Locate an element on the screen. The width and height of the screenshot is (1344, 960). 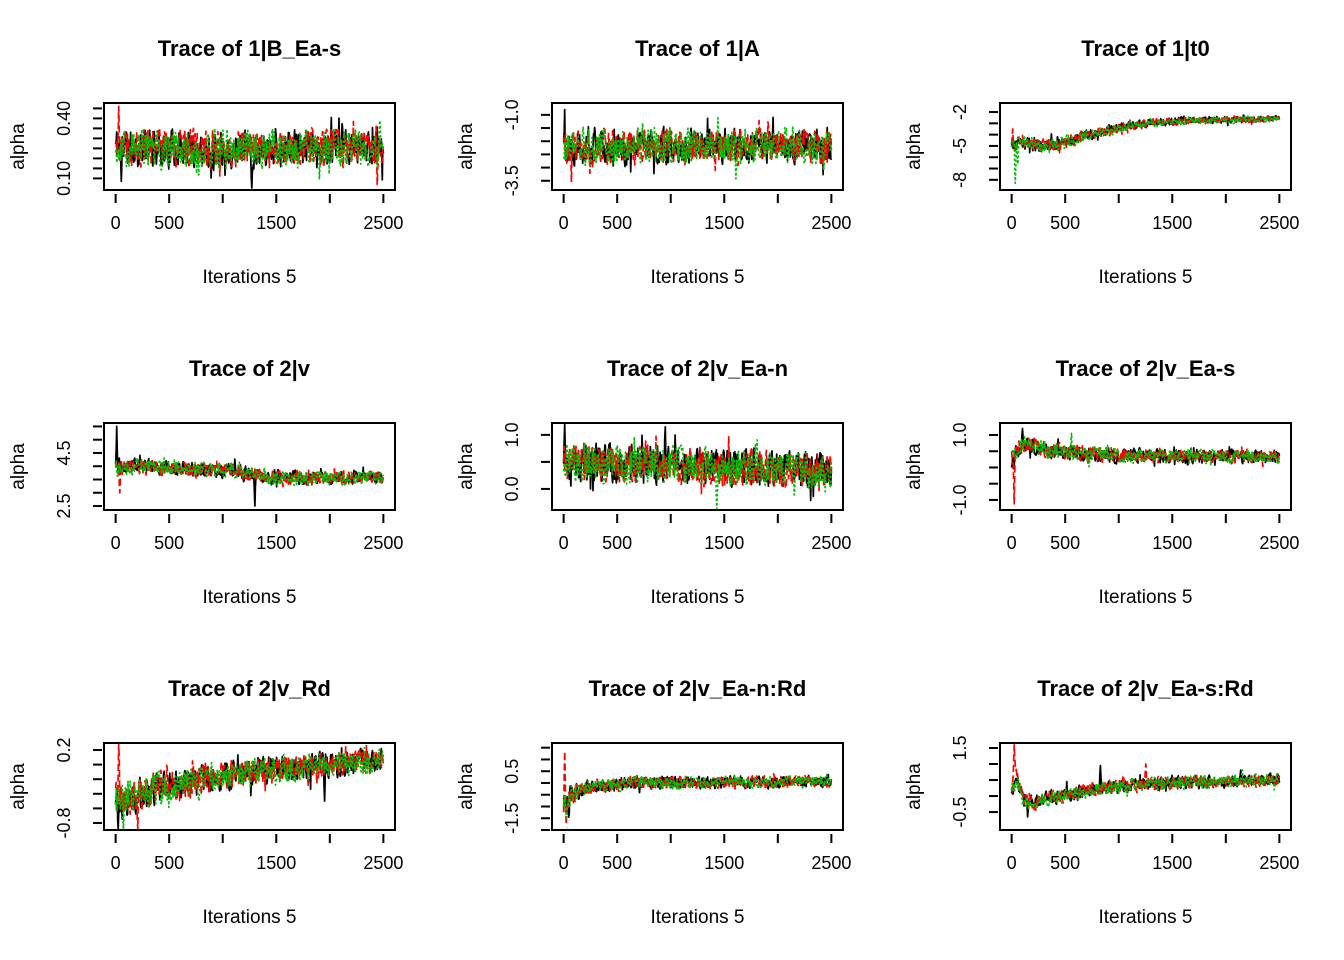
y-tick-label: 0.2 is located at coordinates (64, 749).